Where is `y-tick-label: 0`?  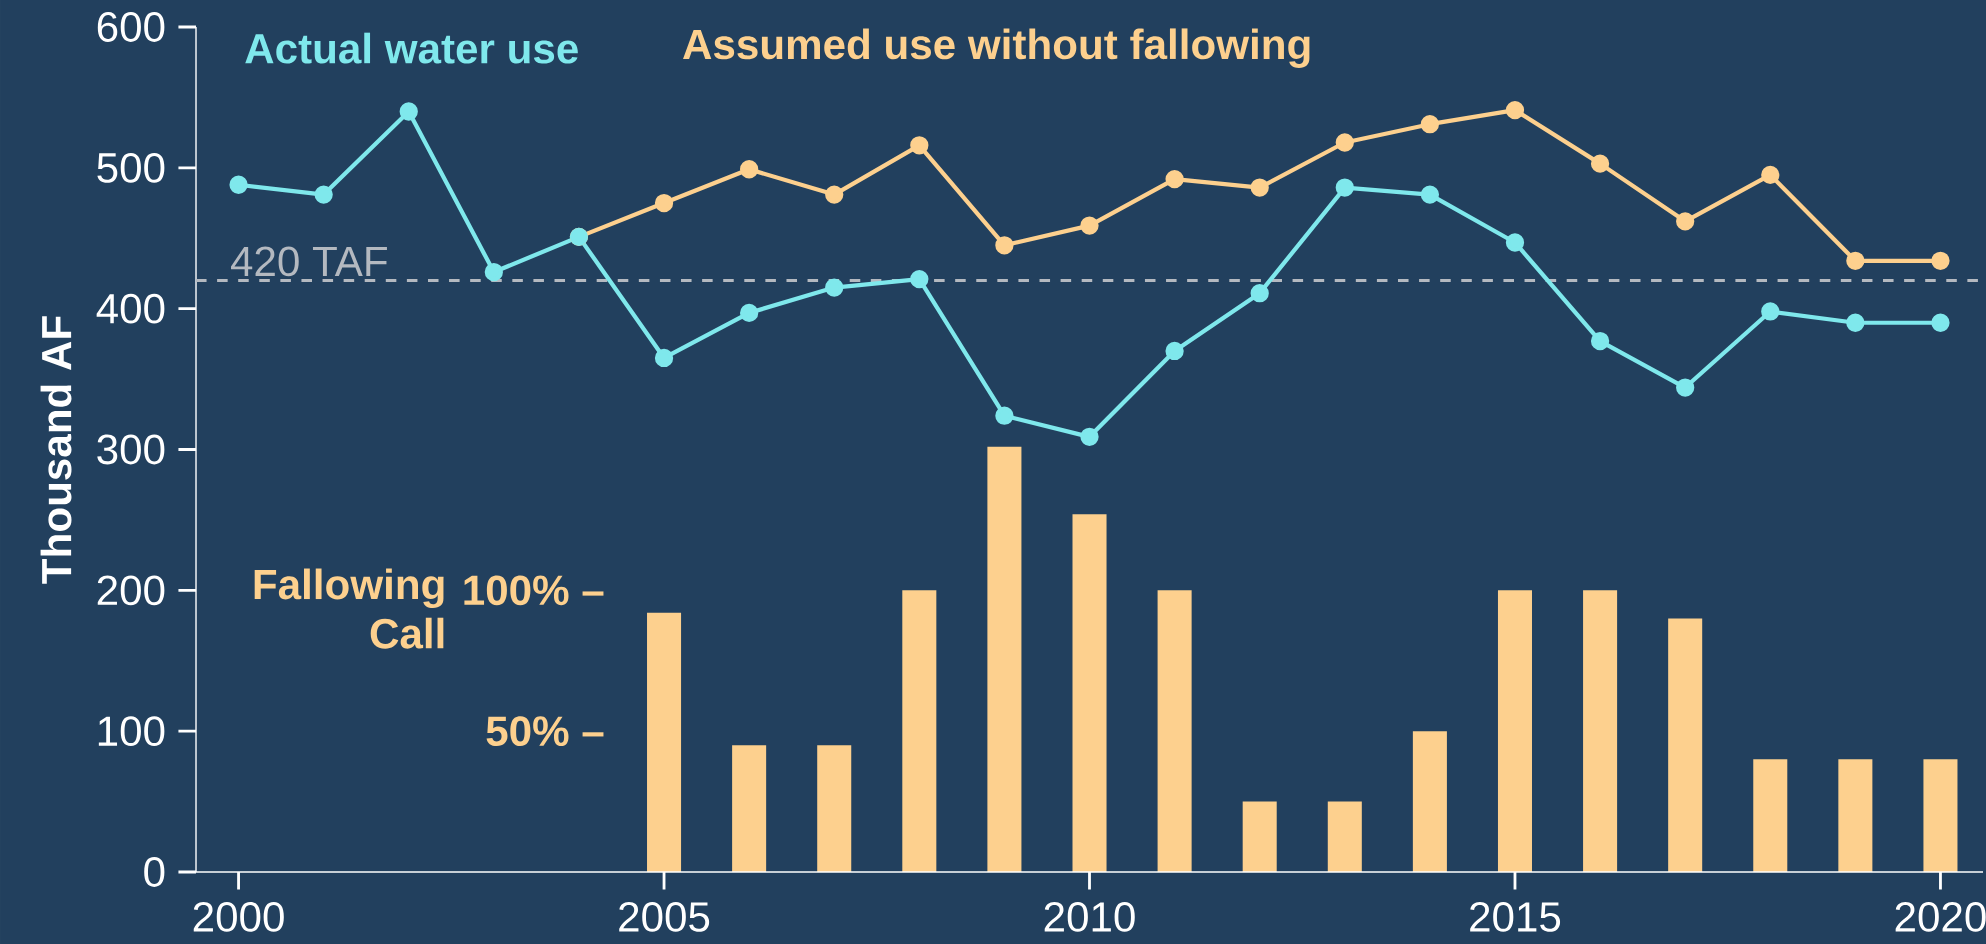 y-tick-label: 0 is located at coordinates (154, 872).